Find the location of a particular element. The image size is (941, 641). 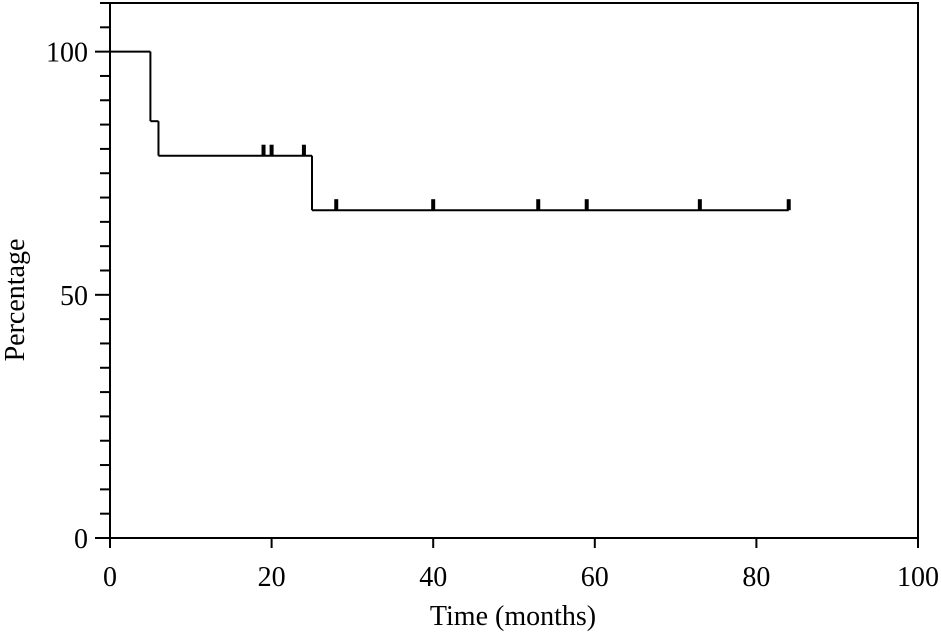

x-tick-label: 40 is located at coordinates (433, 577).